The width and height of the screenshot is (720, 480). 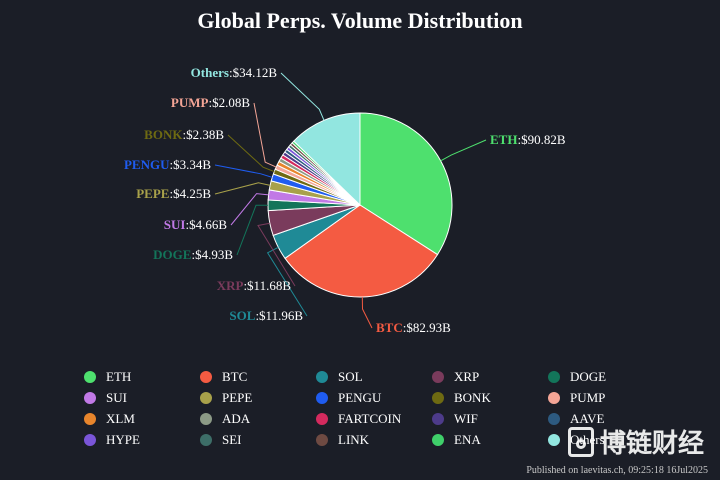 What do you see at coordinates (252, 230) in the screenshot?
I see `callout-line-doge` at bounding box center [252, 230].